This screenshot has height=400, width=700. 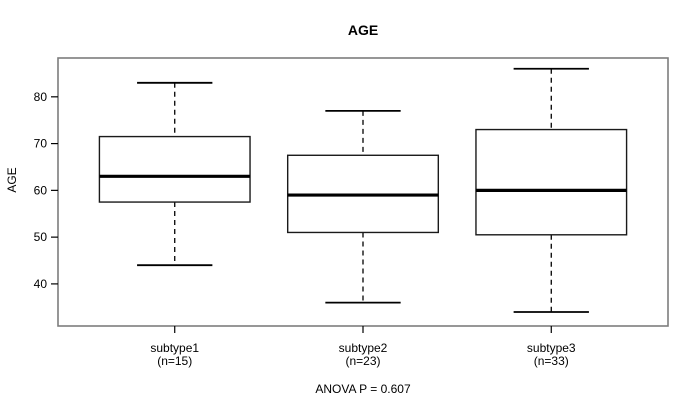 I want to click on anova-annotation: ANOVA P = 0.607, so click(x=363, y=389).